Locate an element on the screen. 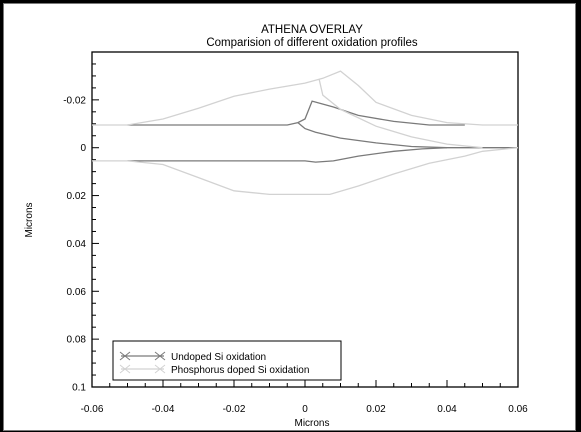 The image size is (581, 432). x-tick-label: -0.06 is located at coordinates (92, 409).